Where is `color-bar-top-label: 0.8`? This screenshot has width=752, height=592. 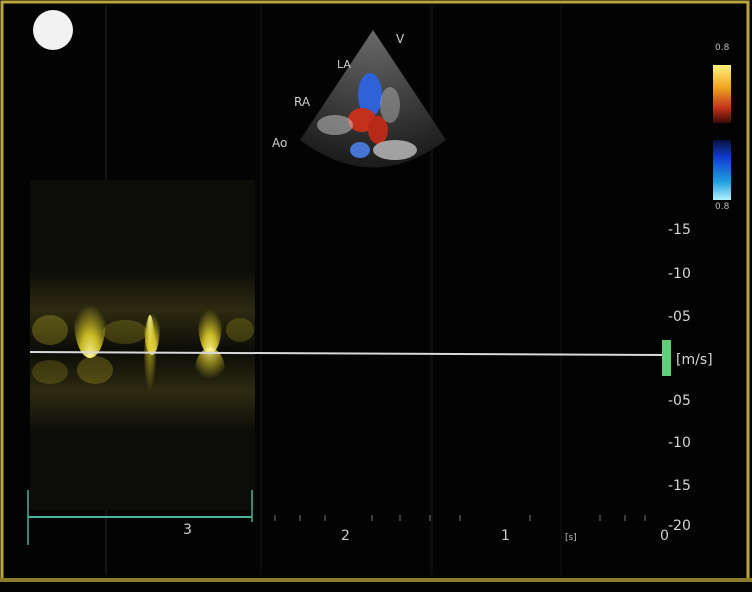
color-bar-top-label: 0.8 is located at coordinates (722, 48).